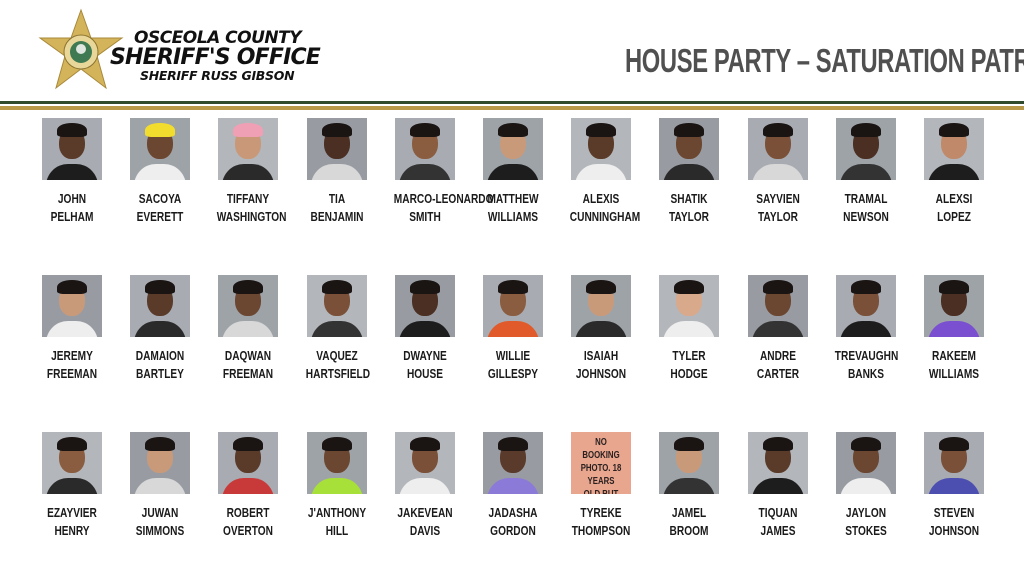 This screenshot has height=576, width=1024. Describe the element at coordinates (954, 198) in the screenshot. I see `first-name: ALEXSI` at that location.